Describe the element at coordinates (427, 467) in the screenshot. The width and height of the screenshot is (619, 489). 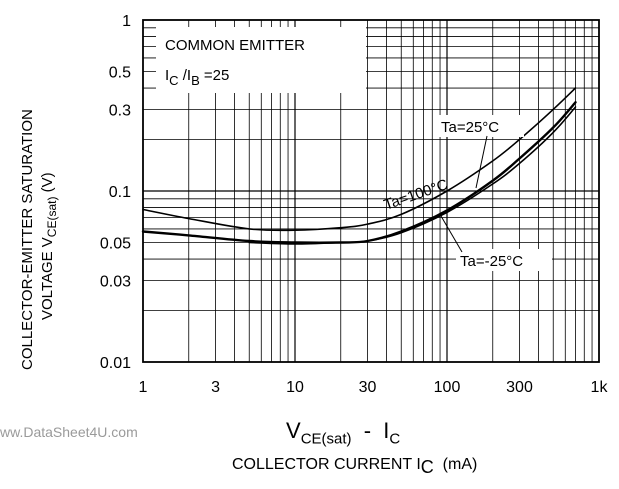
I see `xlabel-sub: C` at that location.